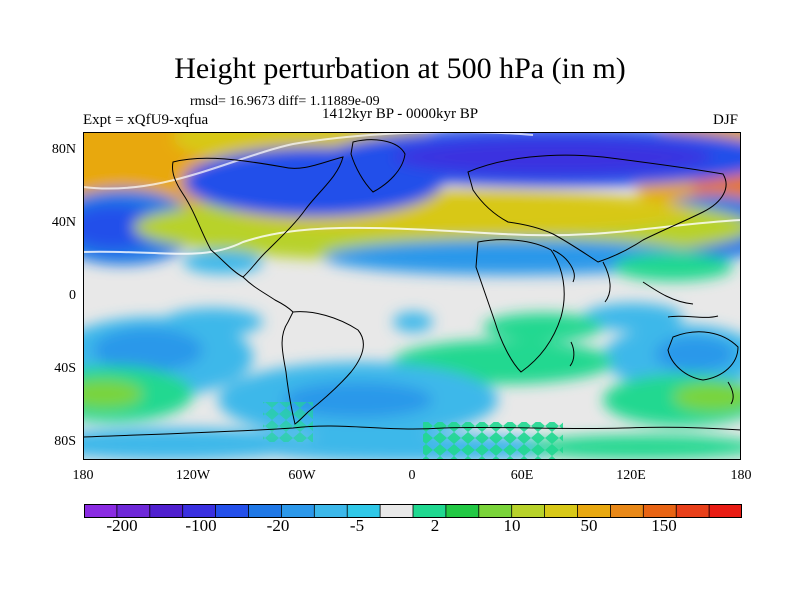  Describe the element at coordinates (664, 525) in the screenshot. I see `colorbar-label: 150` at that location.